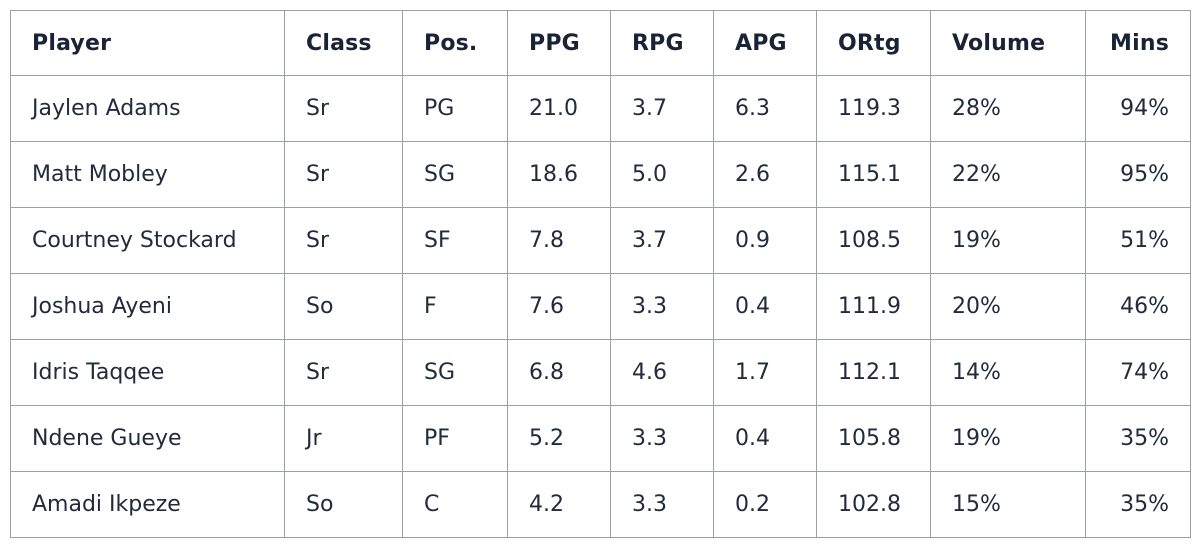 The image size is (1200, 553). Describe the element at coordinates (147, 43) in the screenshot. I see `header-player: Player` at that location.